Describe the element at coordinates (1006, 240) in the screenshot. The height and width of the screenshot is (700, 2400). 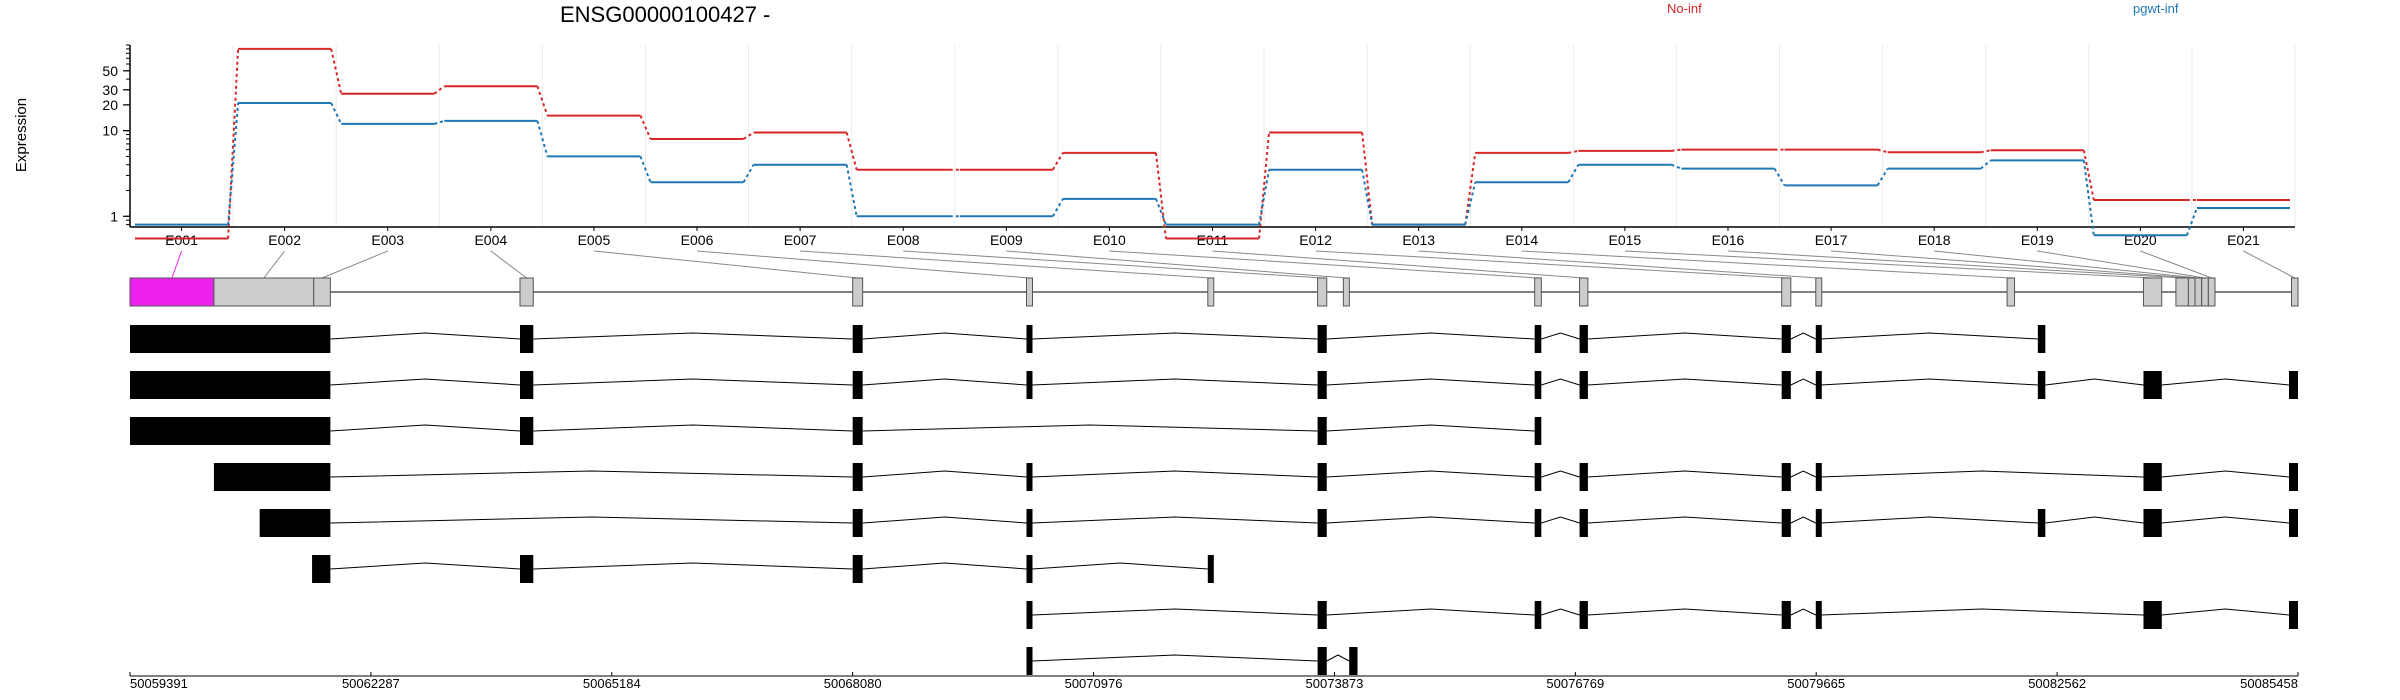
I see `exon-label: E009` at that location.